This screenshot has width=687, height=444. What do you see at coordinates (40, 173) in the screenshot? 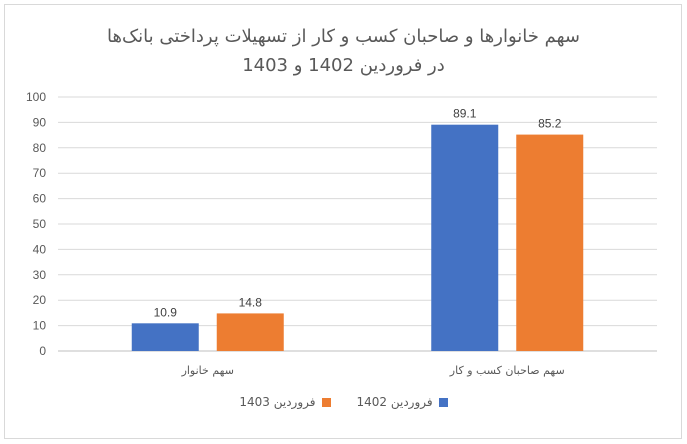
I see `y-tick-label: 70` at bounding box center [40, 173].